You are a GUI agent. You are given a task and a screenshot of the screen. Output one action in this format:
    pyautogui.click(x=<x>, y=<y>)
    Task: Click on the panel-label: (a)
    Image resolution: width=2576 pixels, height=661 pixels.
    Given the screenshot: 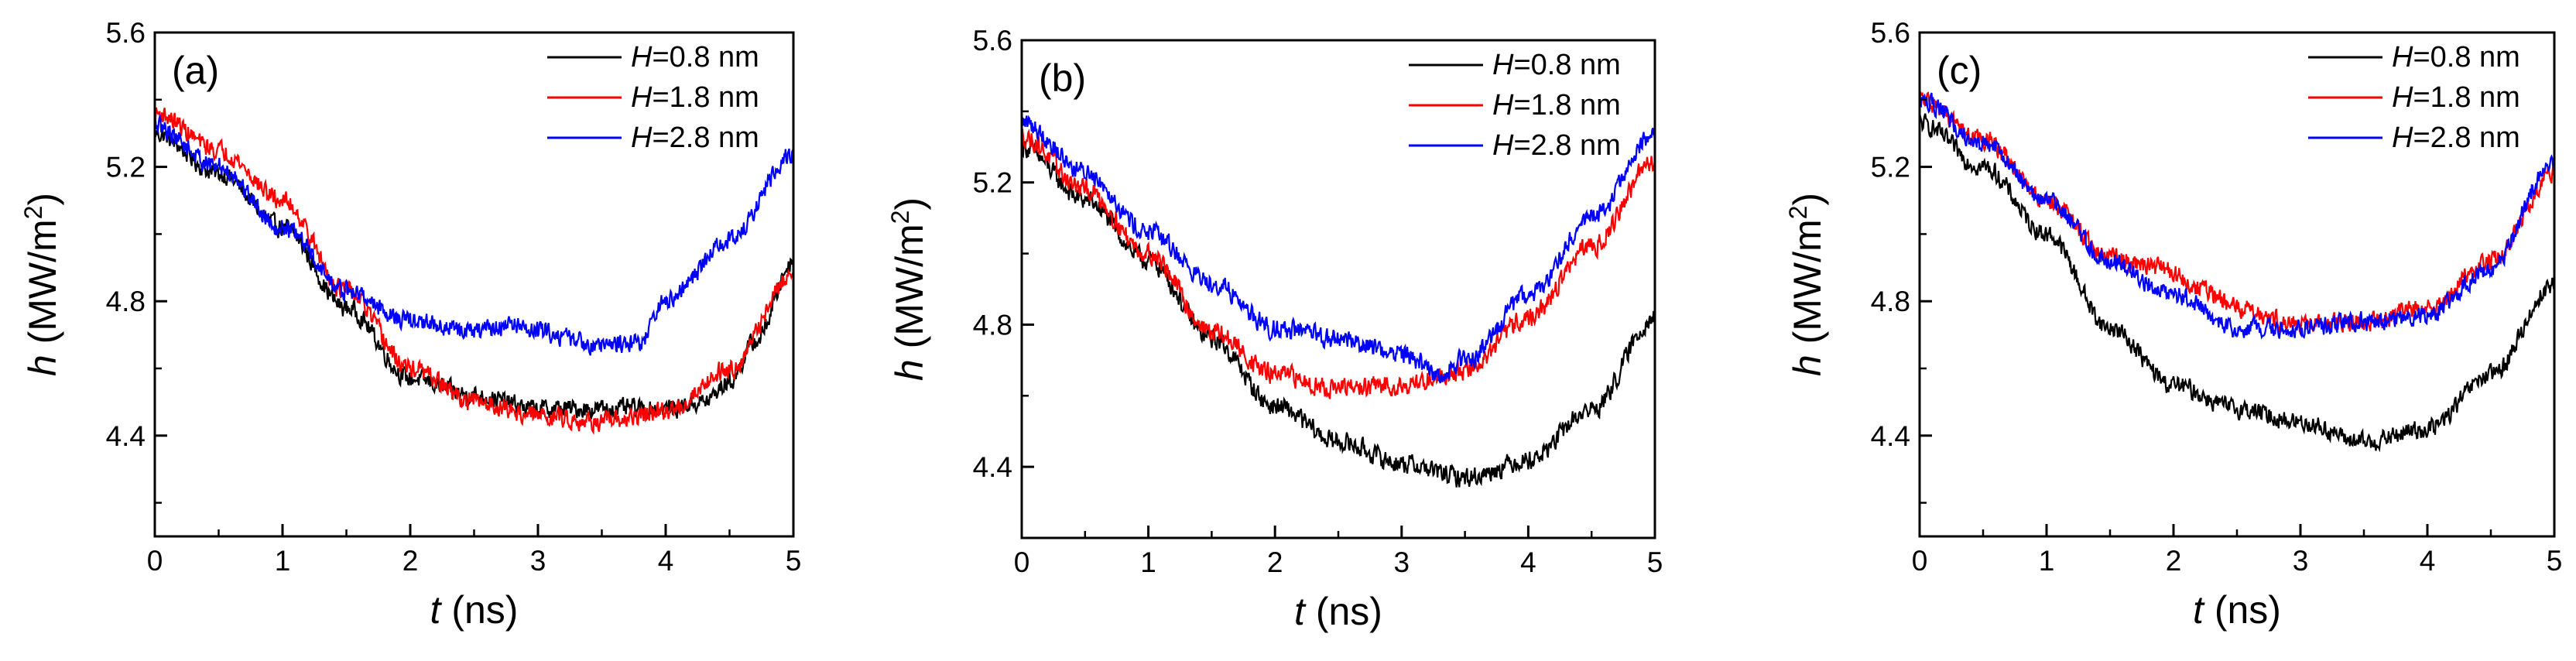 What is the action you would take?
    pyautogui.click(x=196, y=70)
    